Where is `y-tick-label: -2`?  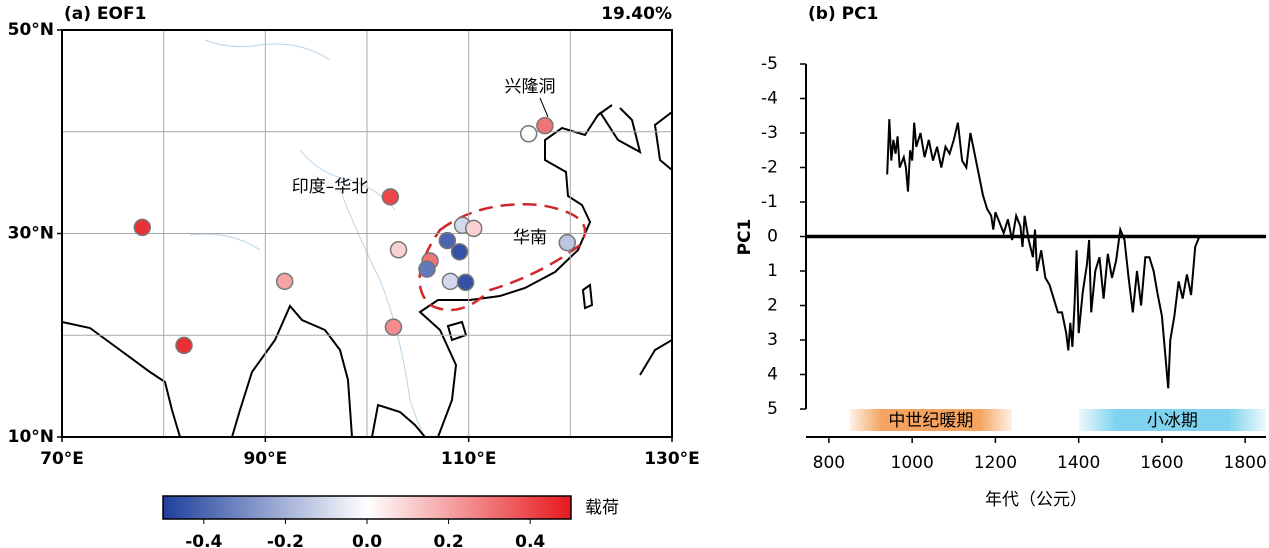
y-tick-label: -2 is located at coordinates (769, 168).